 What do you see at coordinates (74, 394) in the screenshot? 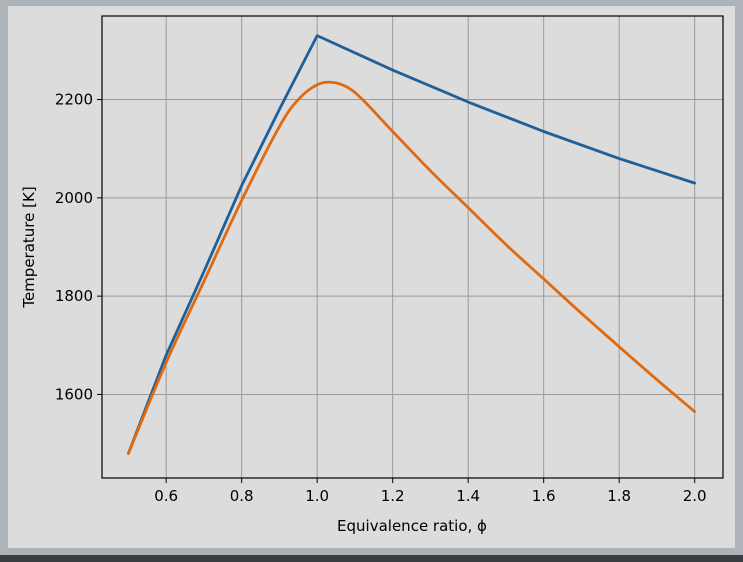
I see `y-tick-label: 1600` at bounding box center [74, 394].